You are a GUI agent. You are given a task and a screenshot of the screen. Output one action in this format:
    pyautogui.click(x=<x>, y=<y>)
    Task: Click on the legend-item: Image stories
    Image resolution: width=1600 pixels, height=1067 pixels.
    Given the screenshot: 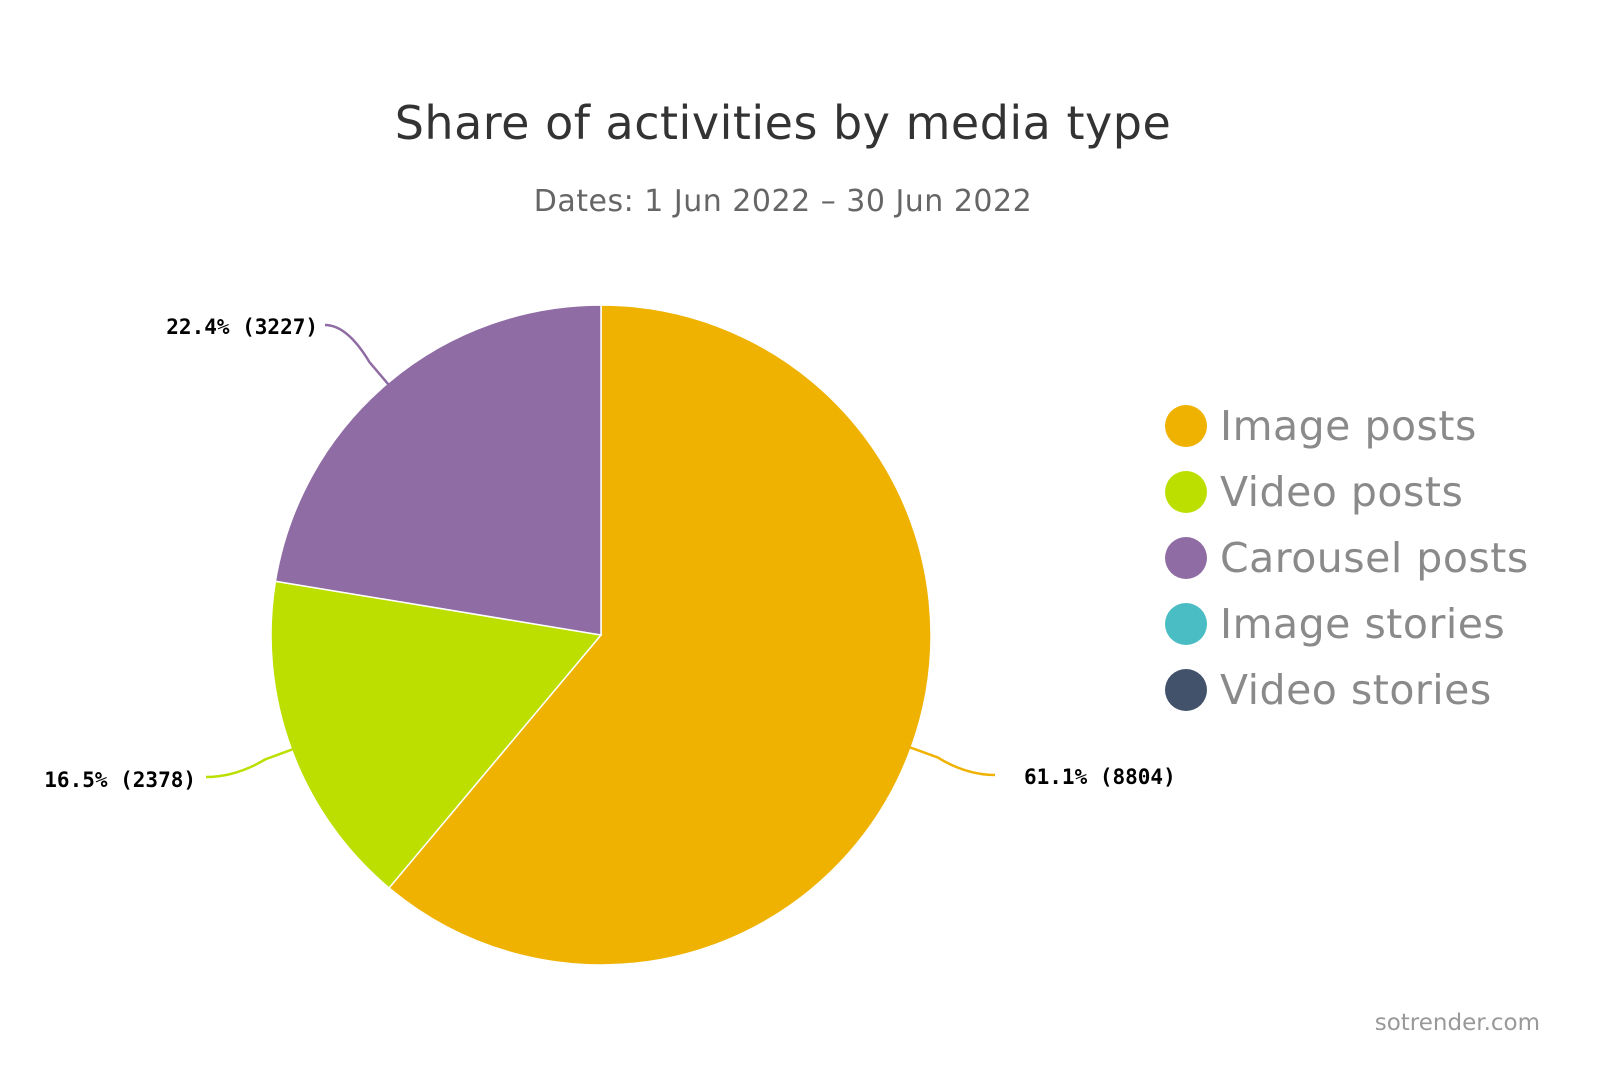 What is the action you would take?
    pyautogui.click(x=1347, y=624)
    